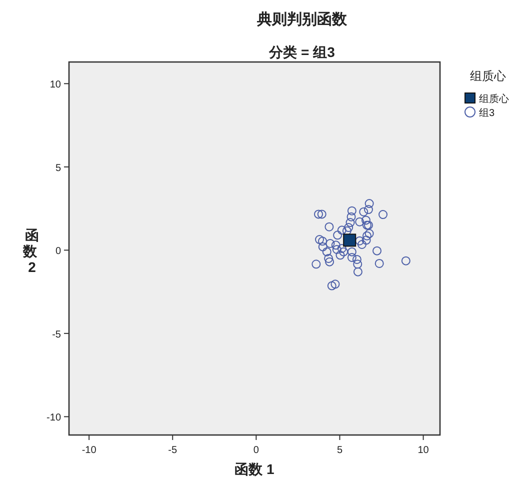 The width and height of the screenshot is (518, 488). What do you see at coordinates (57, 334) in the screenshot?
I see `y-tick-label: -5` at bounding box center [57, 334].